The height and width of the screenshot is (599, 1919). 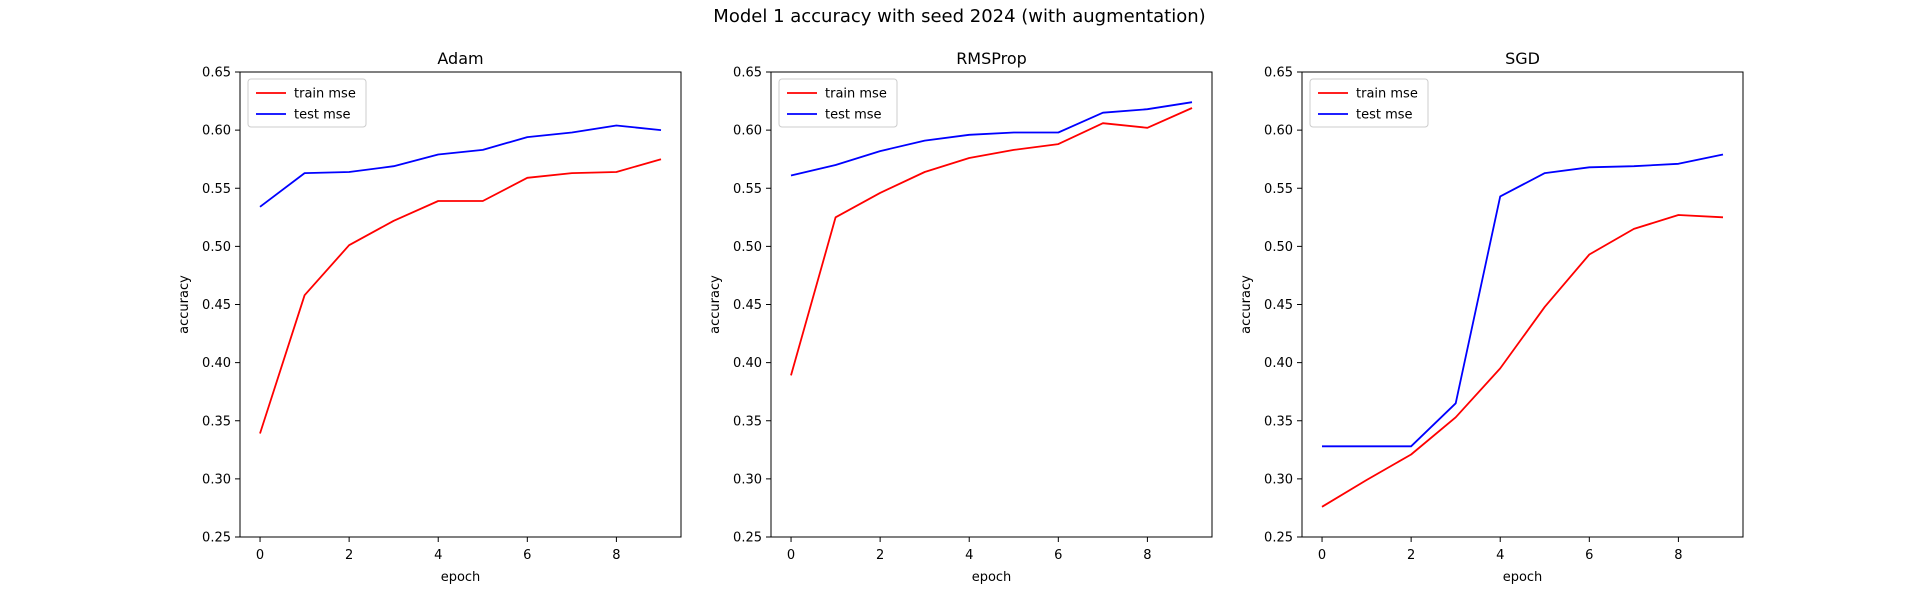 What do you see at coordinates (991, 58) in the screenshot?
I see `subplot-title: RMSProp` at bounding box center [991, 58].